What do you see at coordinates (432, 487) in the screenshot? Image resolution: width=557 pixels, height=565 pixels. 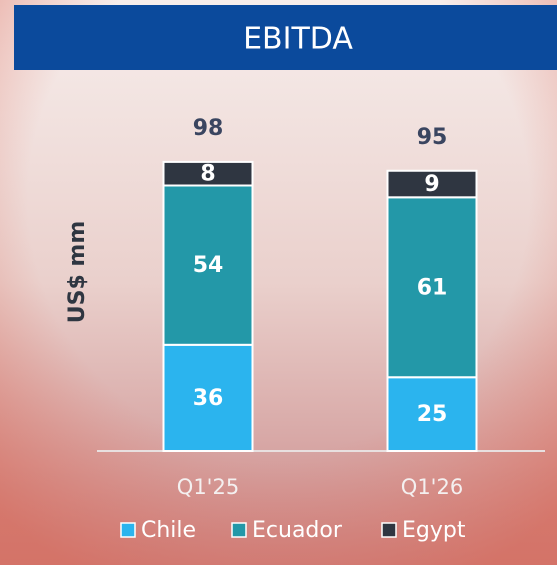 I see `x-tick-label: Q1'26` at bounding box center [432, 487].